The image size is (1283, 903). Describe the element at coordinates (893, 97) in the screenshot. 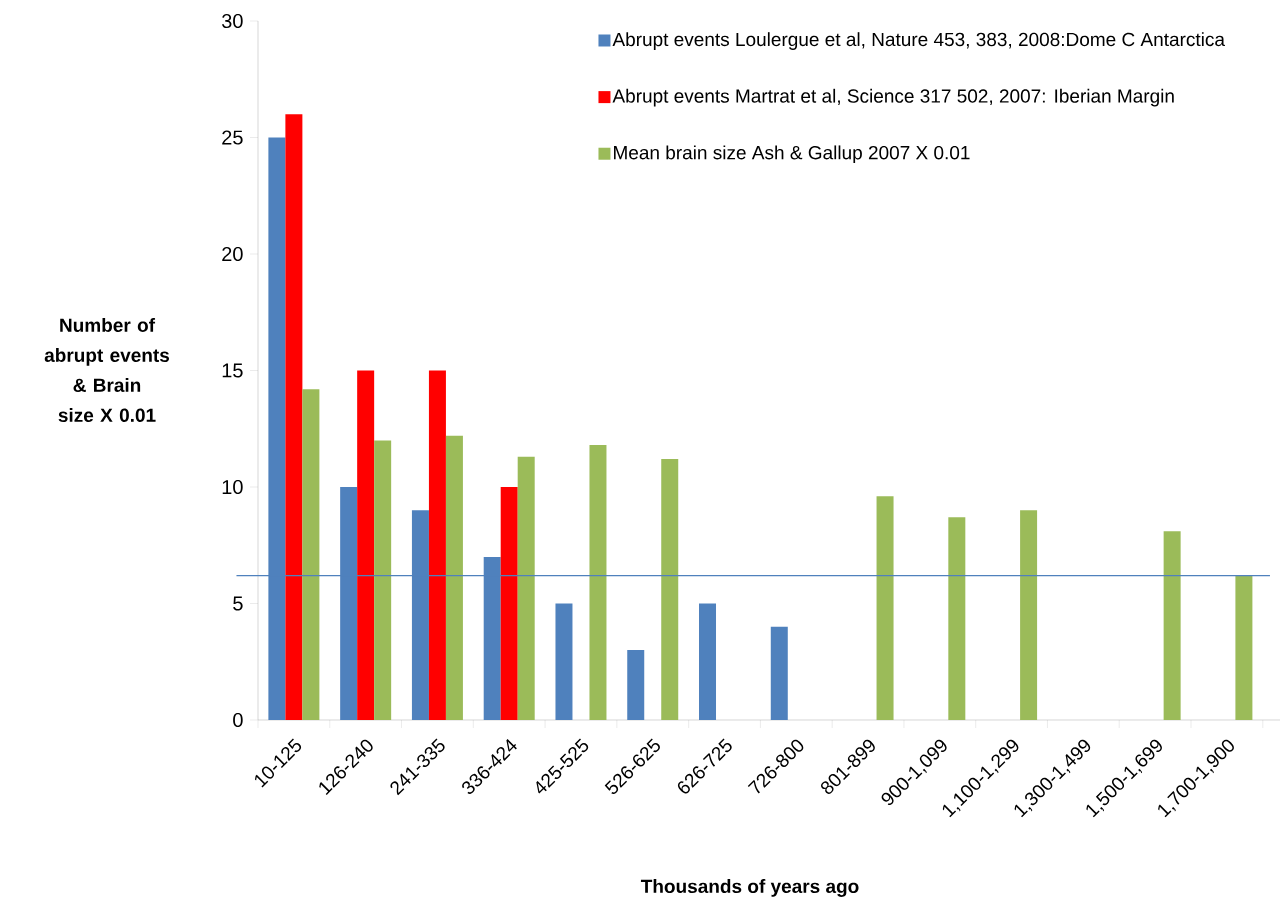

I see `legend-label: Abrupt events Martrat et al, Science 317 502, 2007: Iberian Margin` at that location.